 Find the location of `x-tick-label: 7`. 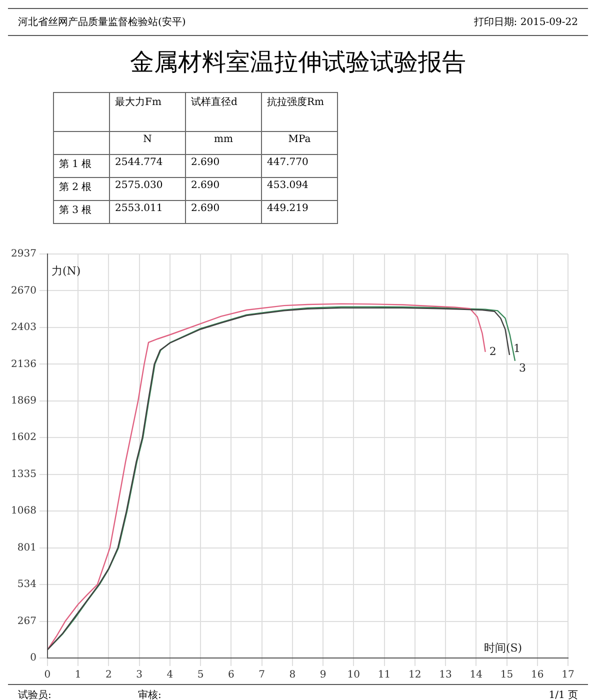

x-tick-label: 7 is located at coordinates (261, 675).